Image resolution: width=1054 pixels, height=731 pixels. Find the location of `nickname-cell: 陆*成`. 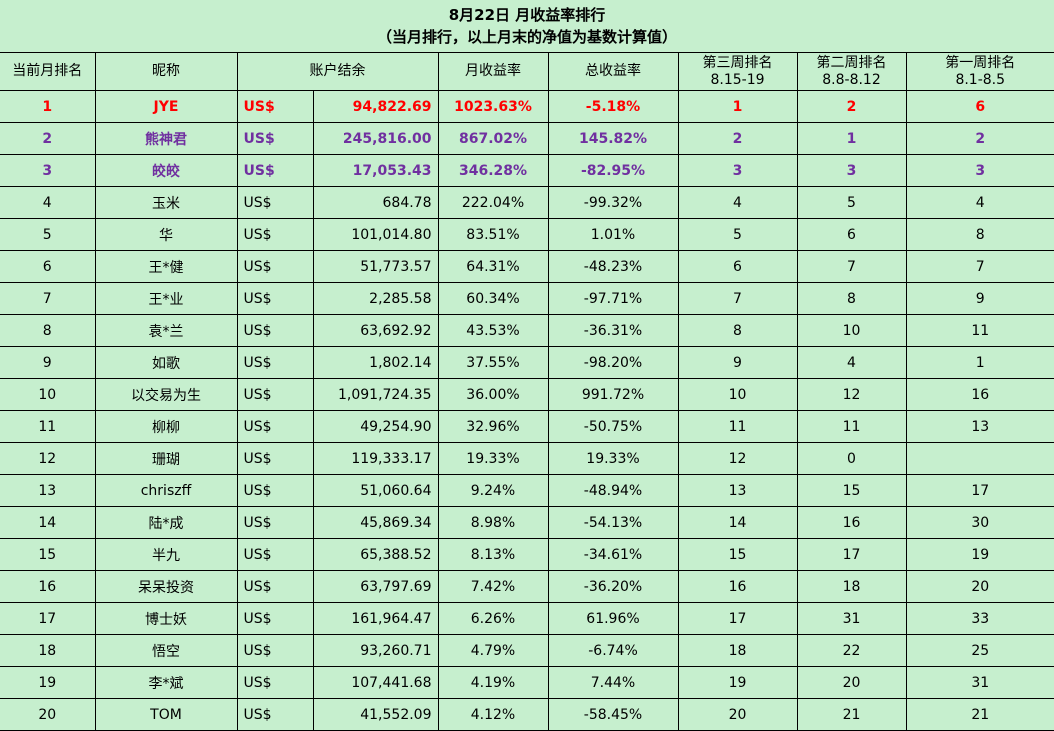

nickname-cell: 陆*成 is located at coordinates (166, 522).